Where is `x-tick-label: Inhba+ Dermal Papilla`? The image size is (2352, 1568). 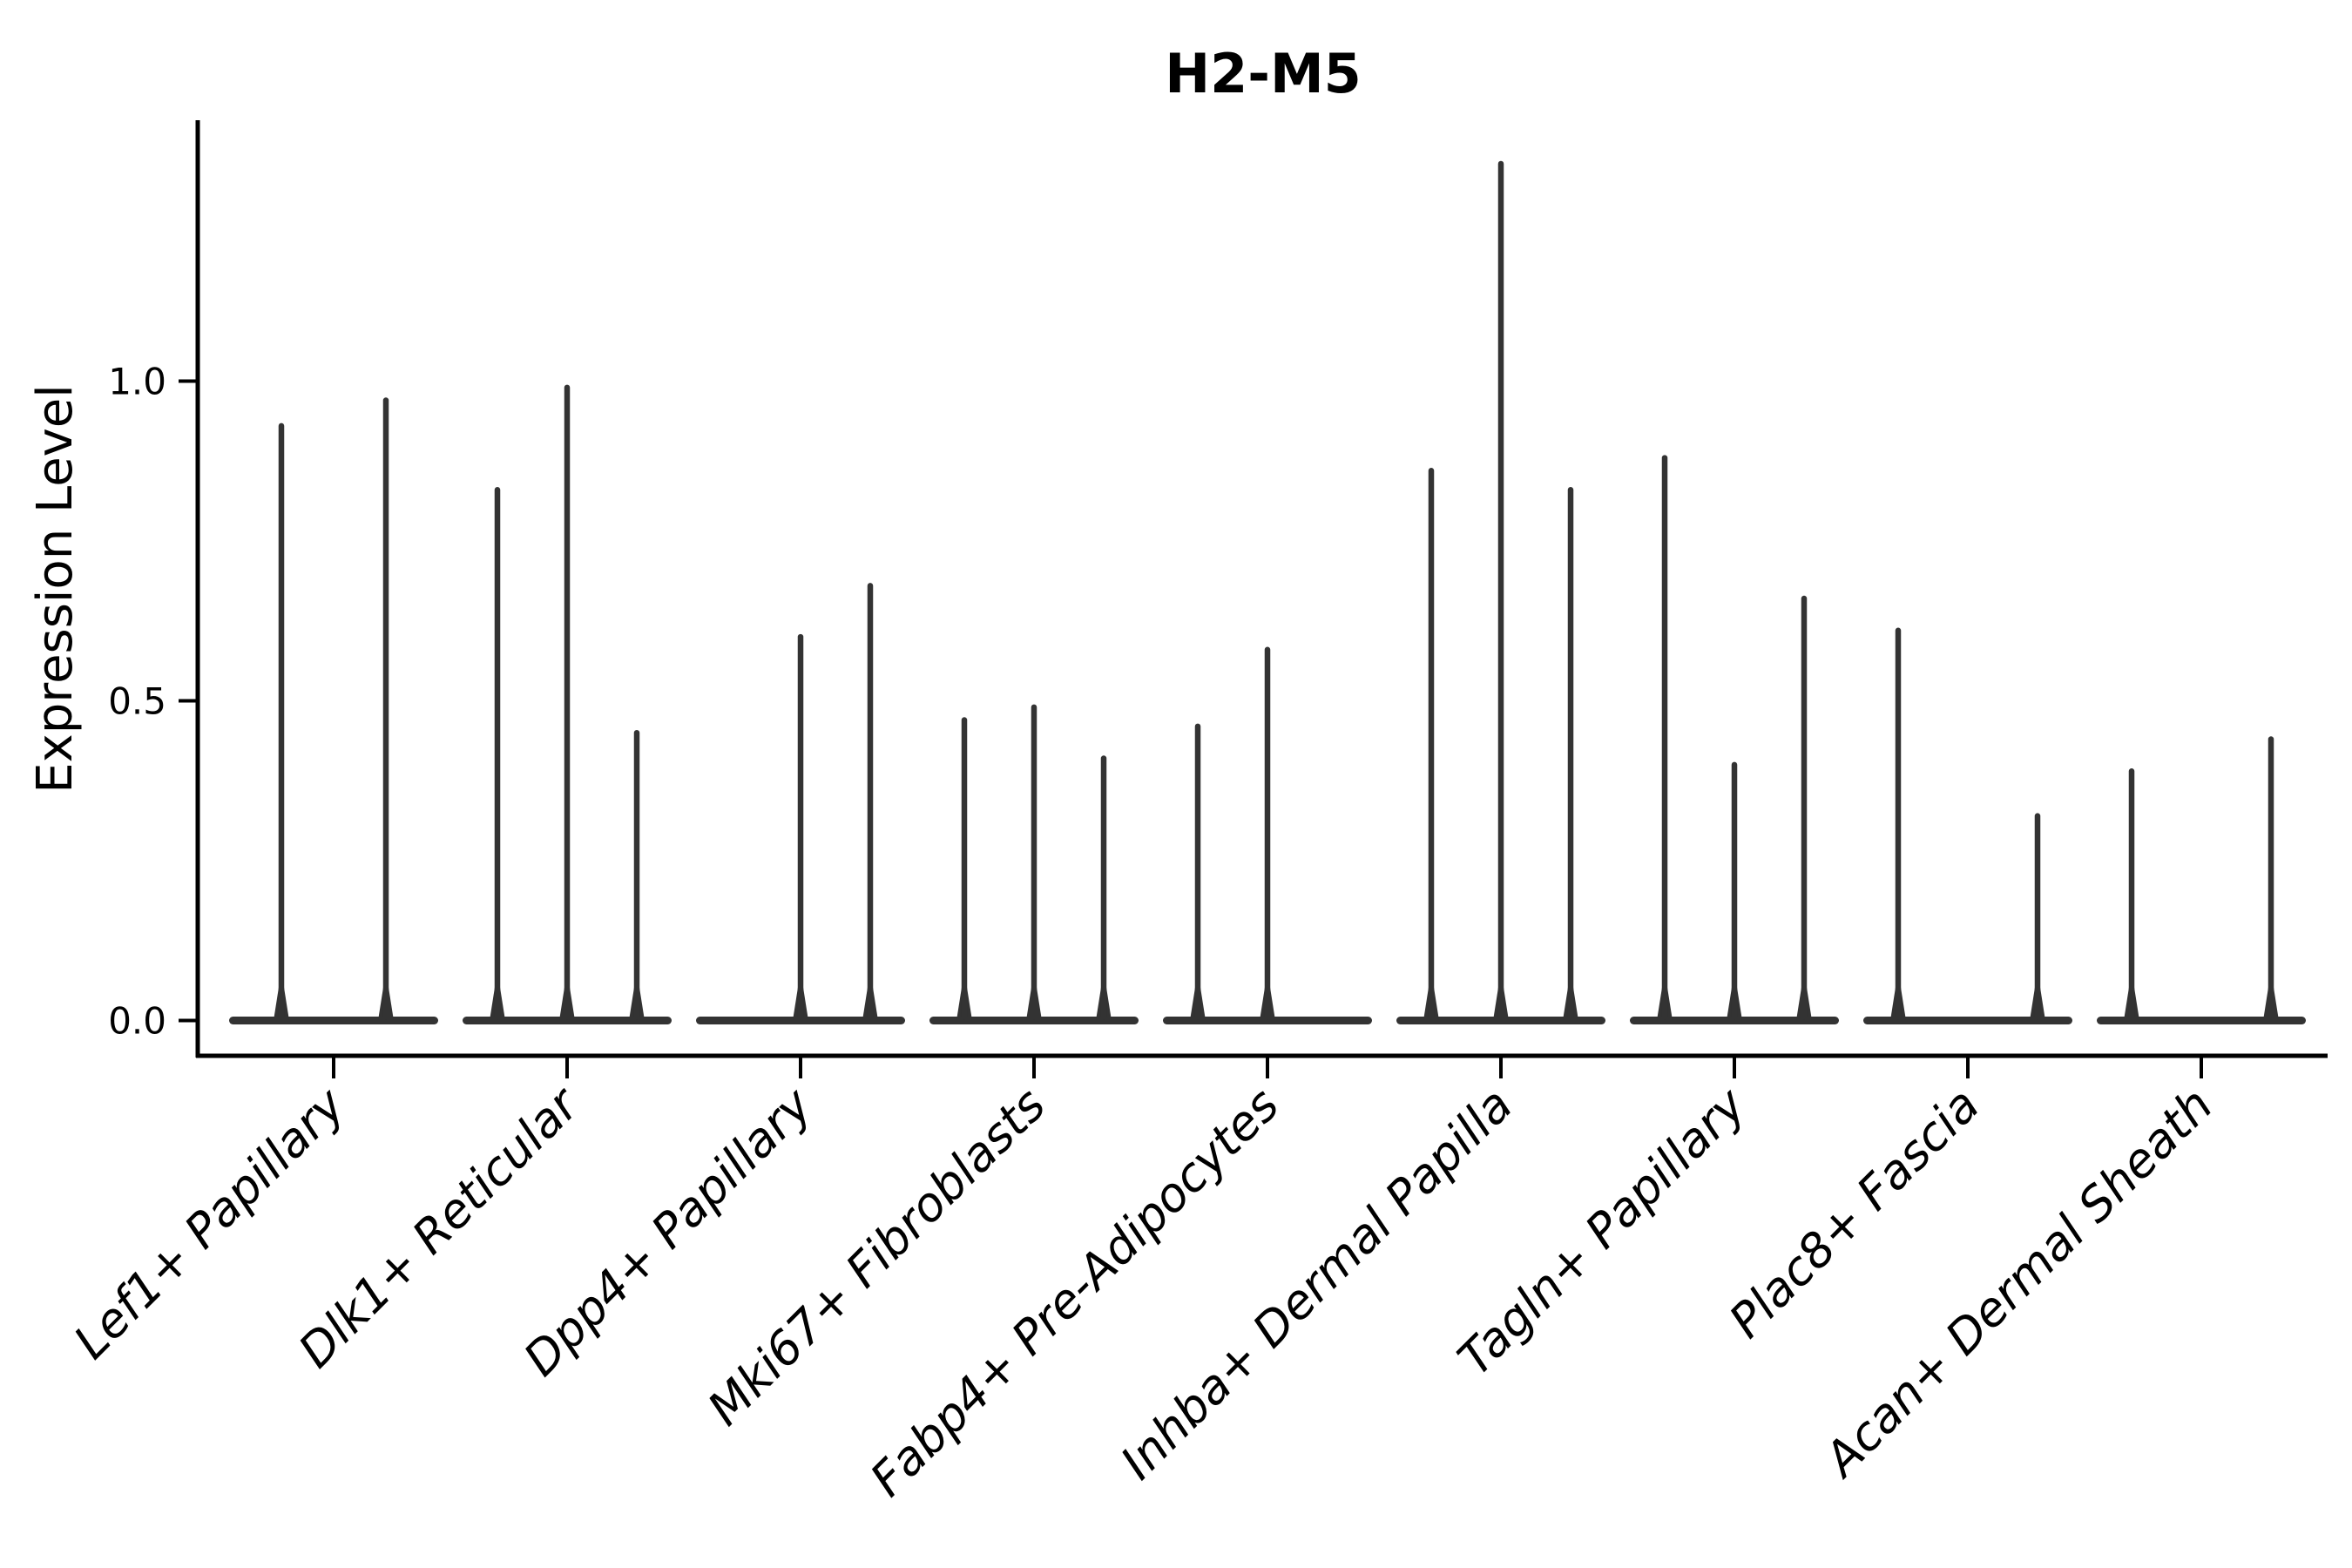 x-tick-label: Inhba+ Dermal Papilla is located at coordinates (1316, 1284).